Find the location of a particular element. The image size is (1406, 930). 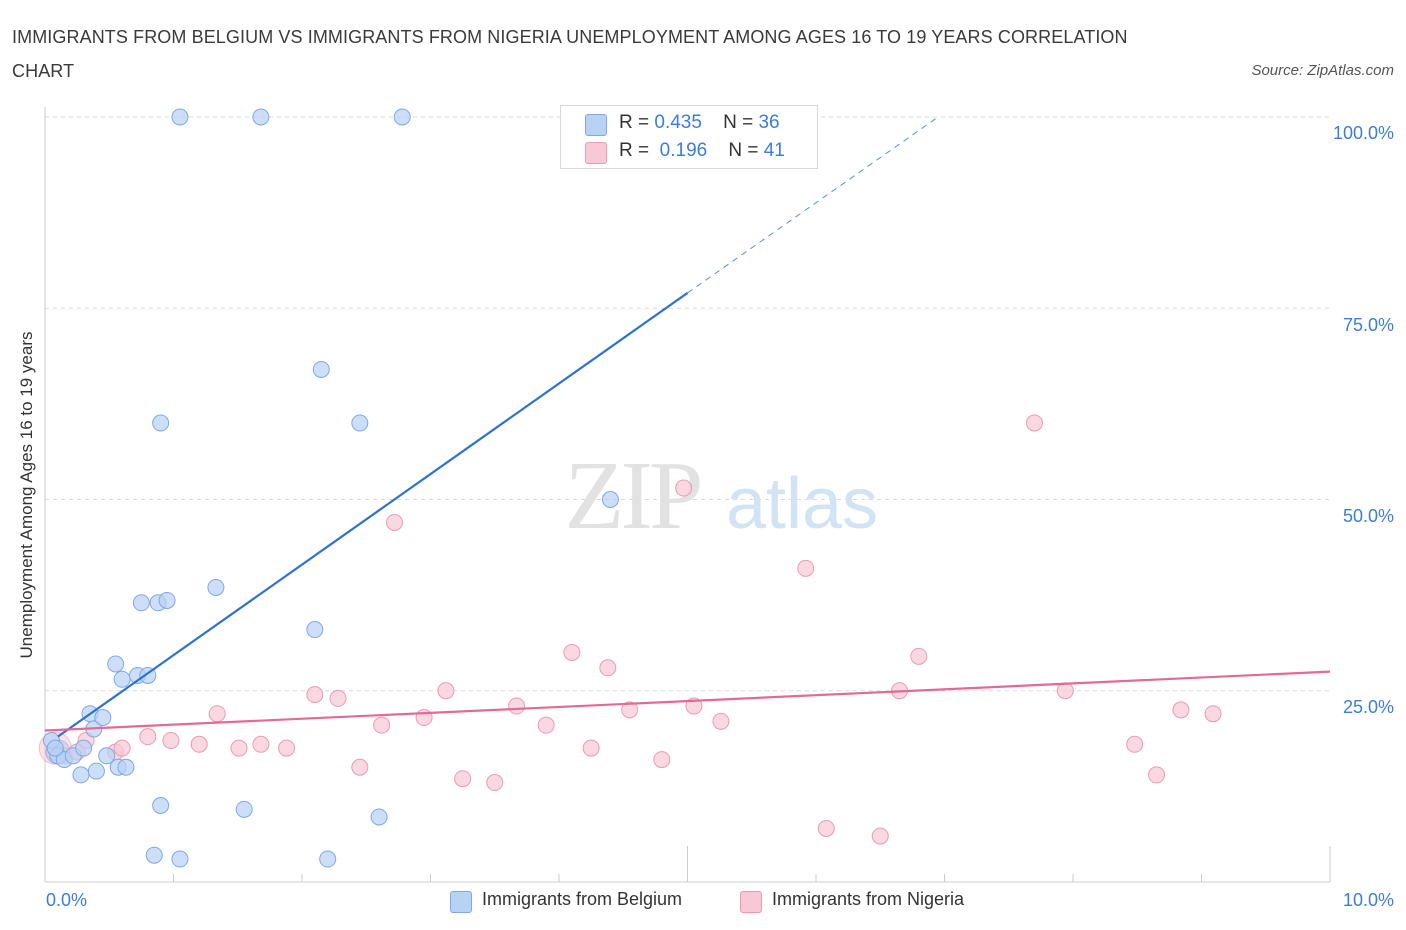

nigeria-n-value: 41 is located at coordinates (774, 150).